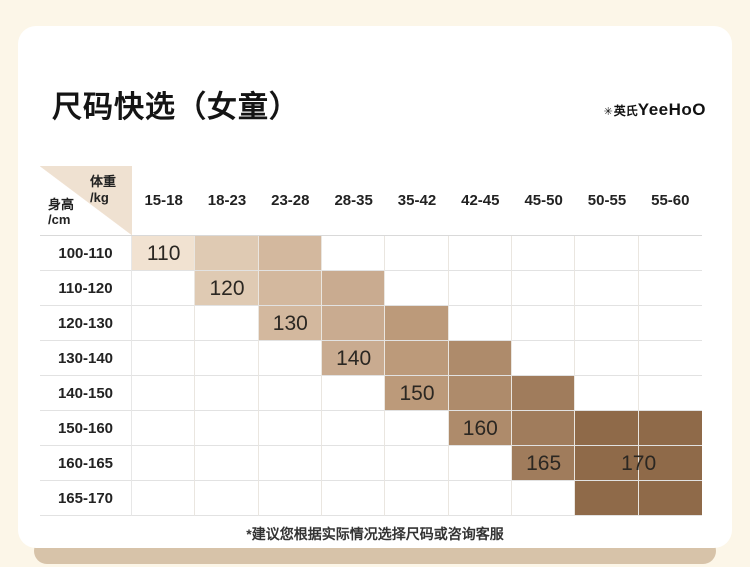 This screenshot has width=750, height=567. What do you see at coordinates (86, 323) in the screenshot?
I see `height-row-header: 120-130` at bounding box center [86, 323].